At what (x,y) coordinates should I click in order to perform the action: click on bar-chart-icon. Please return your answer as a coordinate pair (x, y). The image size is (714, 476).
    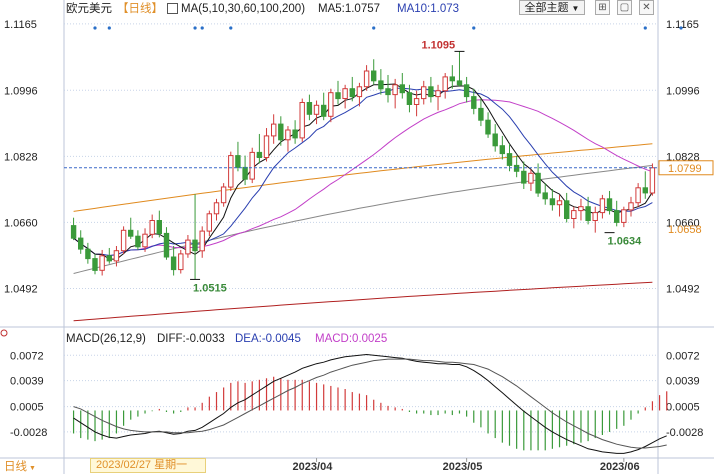
    Looking at the image, I should click on (172, 8).